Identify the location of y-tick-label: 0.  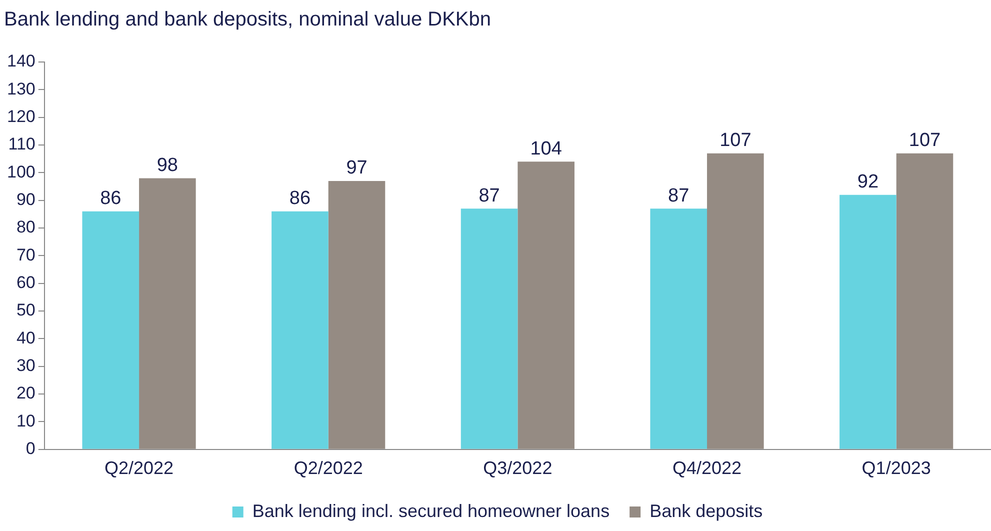
(31, 448).